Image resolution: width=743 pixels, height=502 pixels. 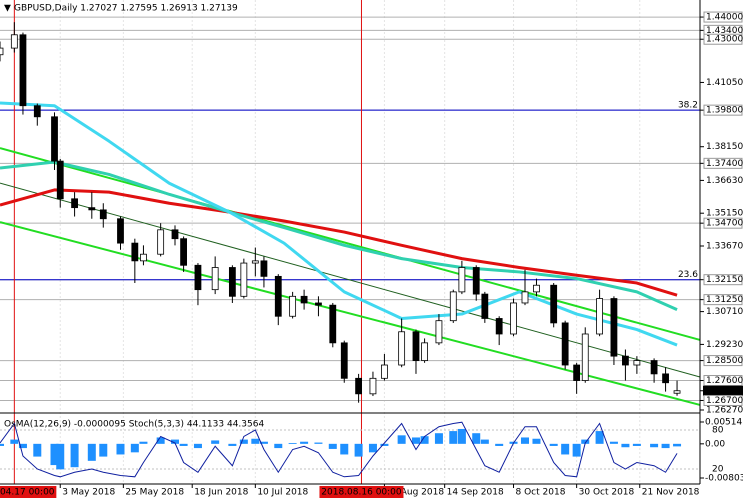 I want to click on x-tick-label: 24 Aug 2018, so click(x=415, y=493).